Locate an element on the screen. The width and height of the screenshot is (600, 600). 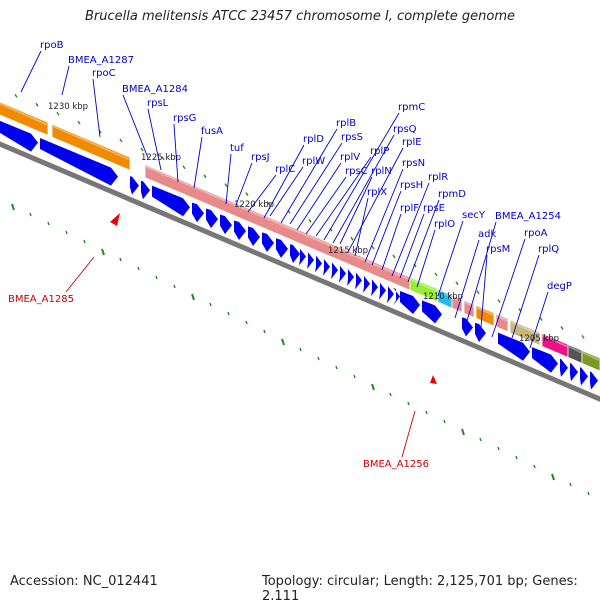
gene-label: BMEA_A1287 is located at coordinates (101, 60).